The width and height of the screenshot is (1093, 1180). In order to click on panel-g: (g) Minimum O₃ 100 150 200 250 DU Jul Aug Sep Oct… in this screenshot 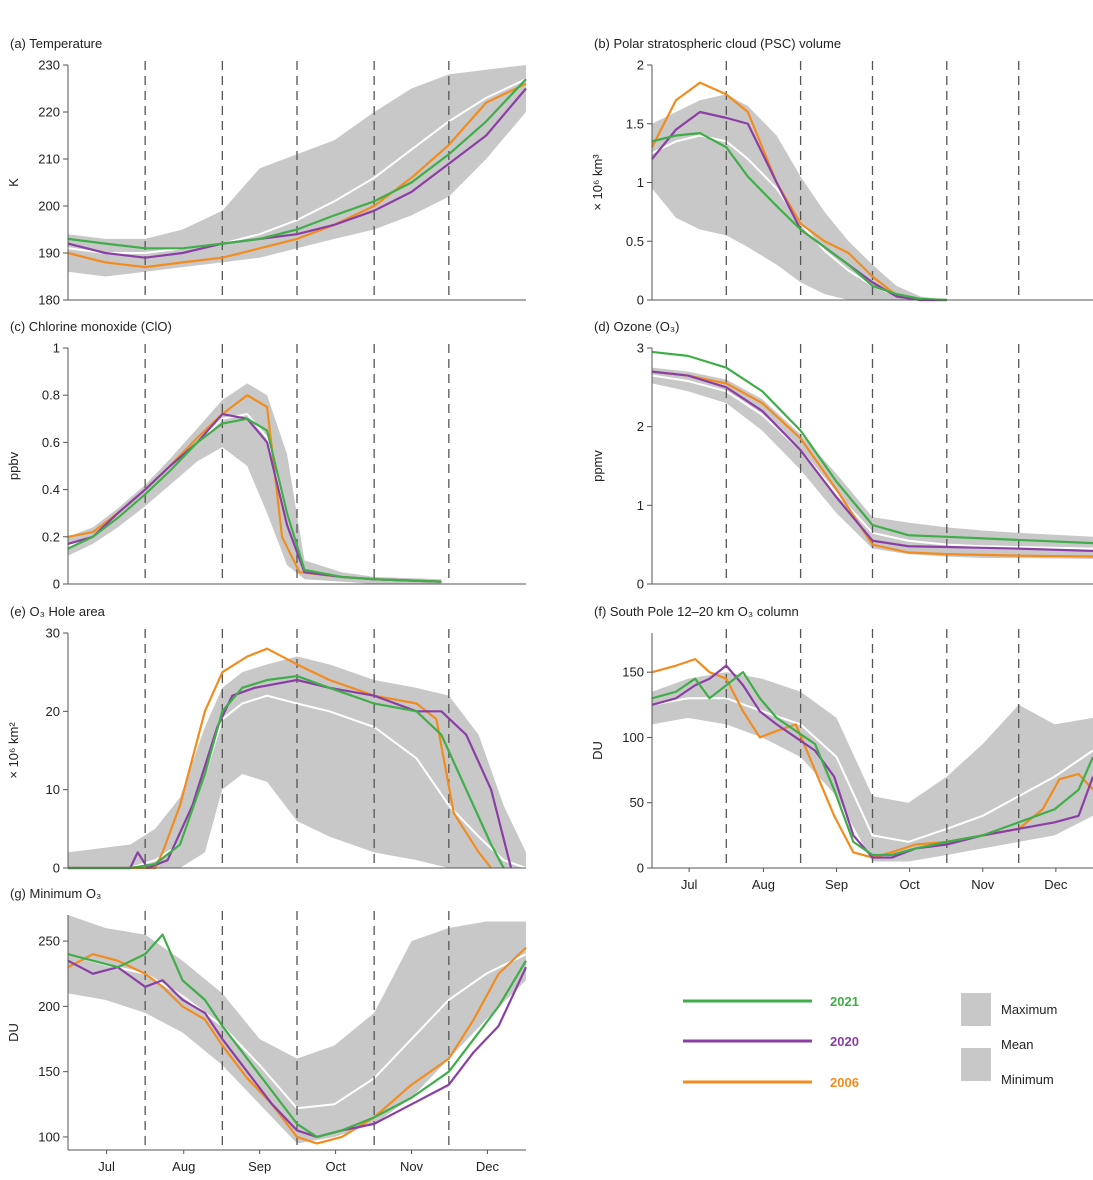, I will do `click(266, 1030)`.